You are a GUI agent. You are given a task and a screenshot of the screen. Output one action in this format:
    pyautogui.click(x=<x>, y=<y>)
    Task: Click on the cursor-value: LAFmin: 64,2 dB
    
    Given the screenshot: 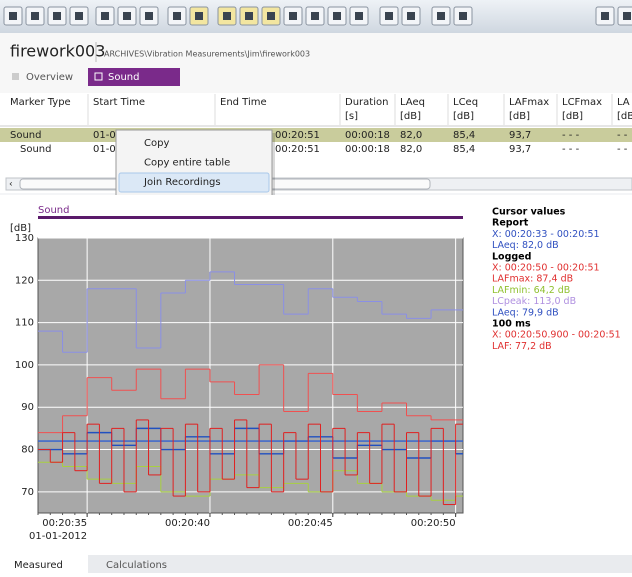 What is the action you would take?
    pyautogui.click(x=531, y=290)
    